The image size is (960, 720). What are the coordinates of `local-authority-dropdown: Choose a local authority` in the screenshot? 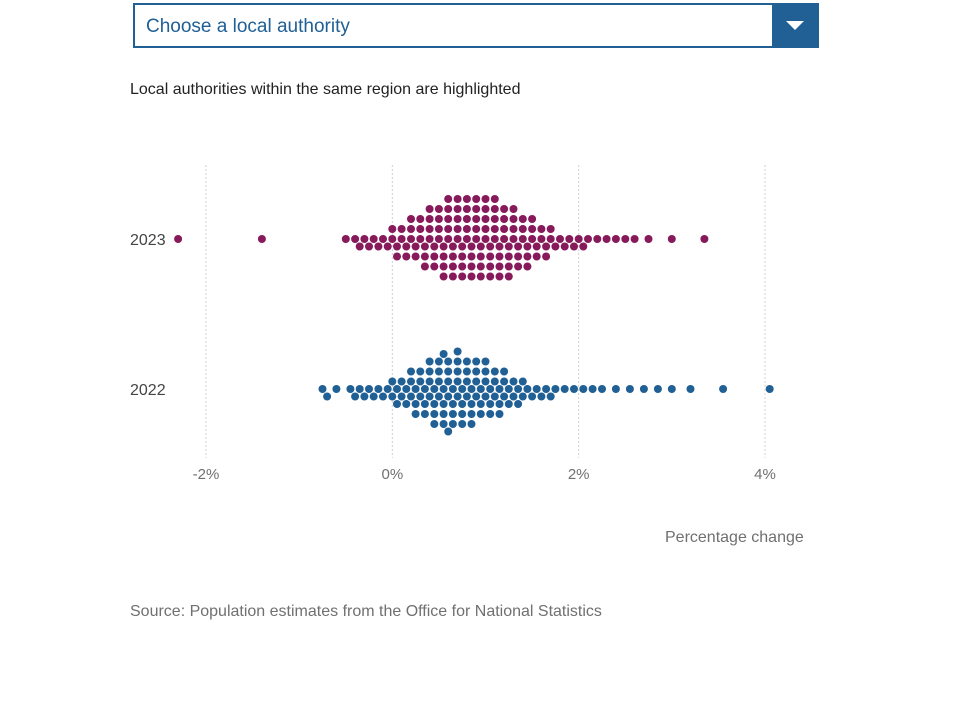 It's located at (476, 25).